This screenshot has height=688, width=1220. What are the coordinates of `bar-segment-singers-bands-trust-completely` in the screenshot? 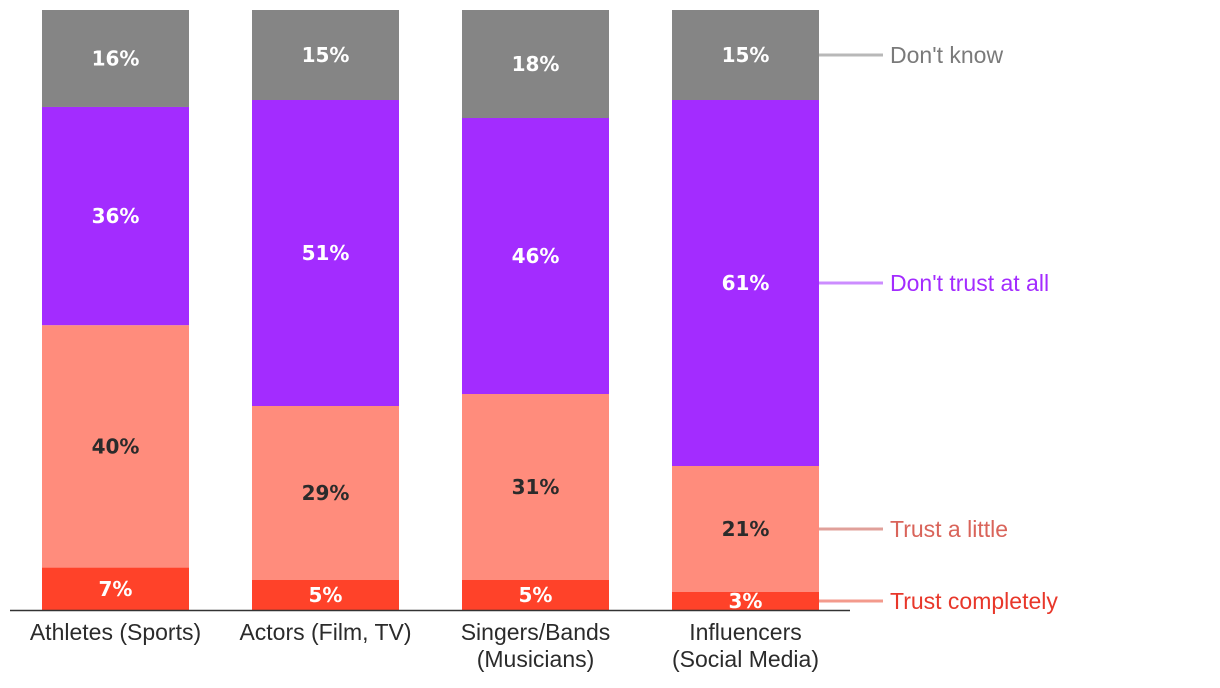 It's located at (535, 595).